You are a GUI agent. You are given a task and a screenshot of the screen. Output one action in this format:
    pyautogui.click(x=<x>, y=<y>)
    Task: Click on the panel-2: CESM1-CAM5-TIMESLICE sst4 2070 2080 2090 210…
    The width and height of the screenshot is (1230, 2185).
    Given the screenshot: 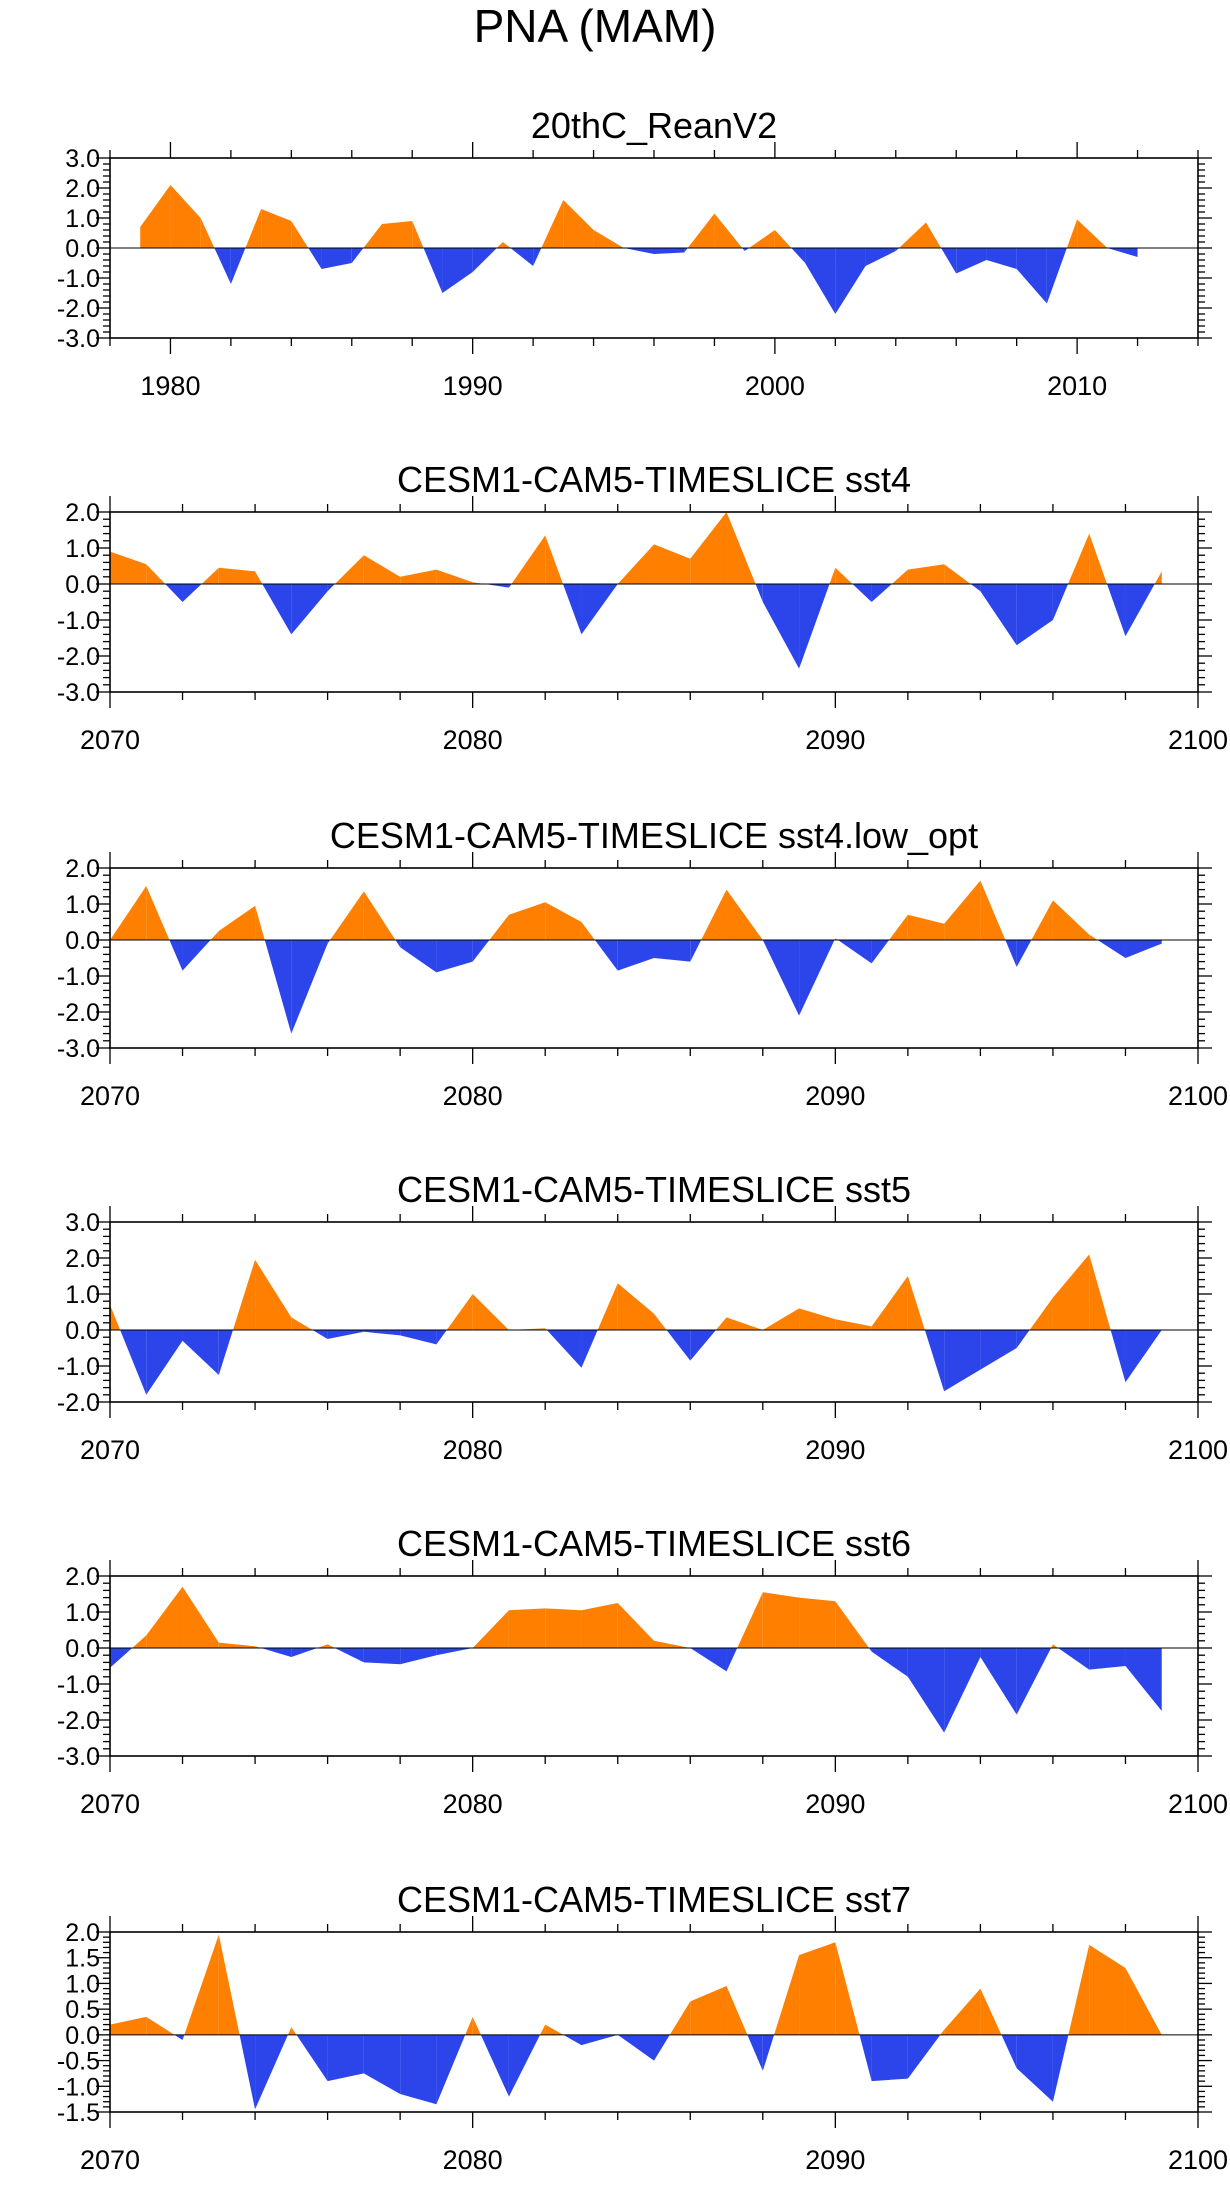 What is the action you would take?
    pyautogui.click(x=642, y=607)
    